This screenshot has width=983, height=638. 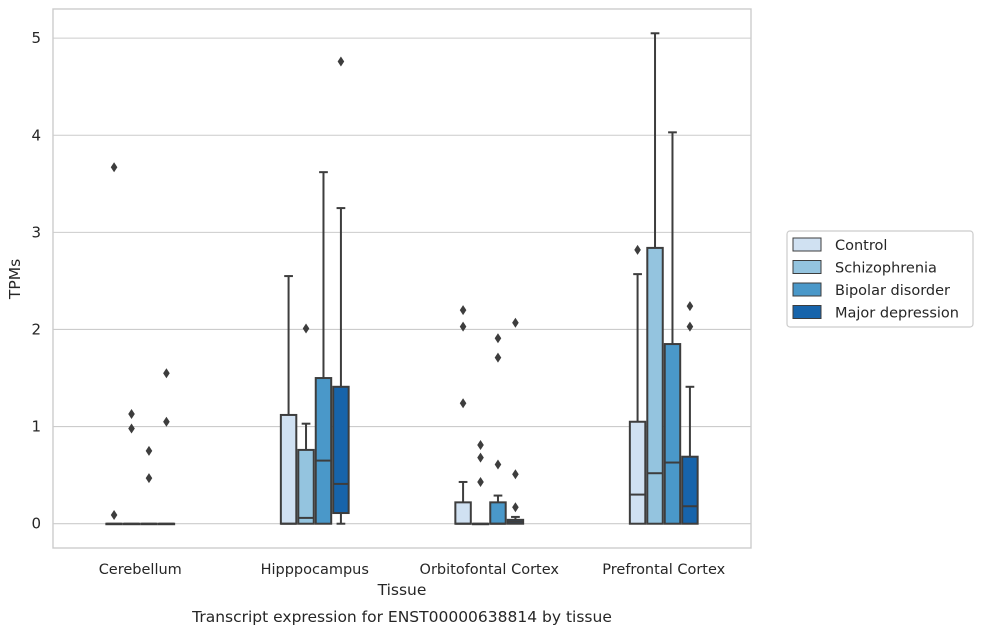 What do you see at coordinates (36, 232) in the screenshot?
I see `y-tick-label: 3` at bounding box center [36, 232].